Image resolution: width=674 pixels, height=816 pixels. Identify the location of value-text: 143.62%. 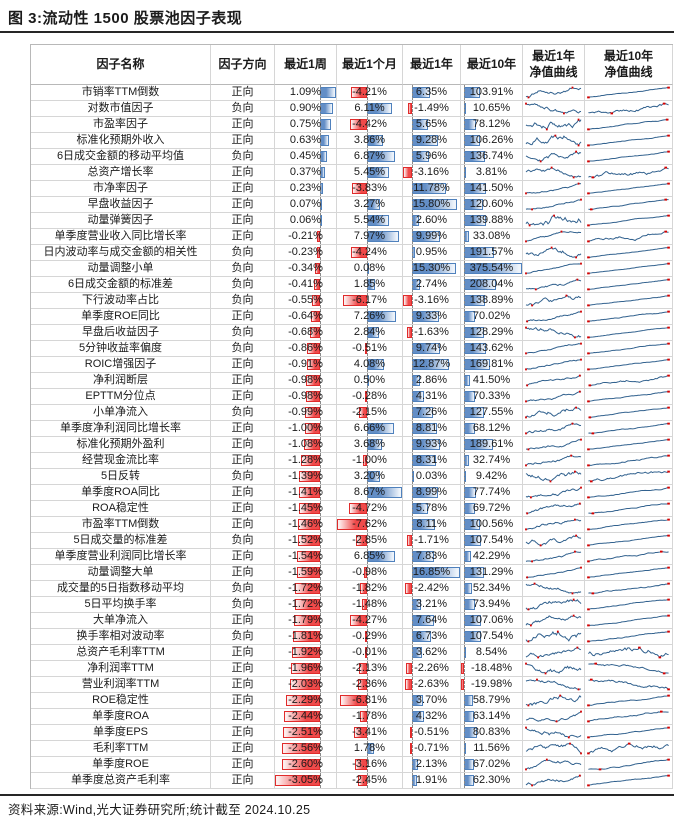
(491, 348).